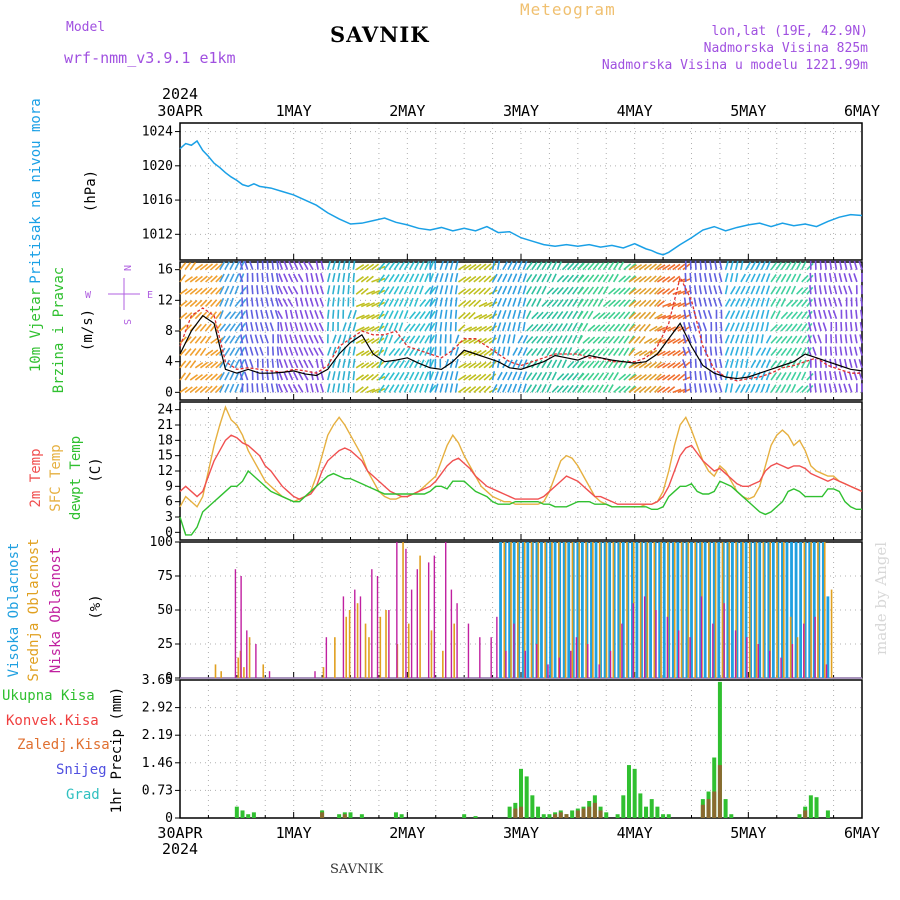 Image resolution: width=900 pixels, height=900 pixels. Describe the element at coordinates (169, 362) in the screenshot. I see `y-tick-label: 4` at that location.